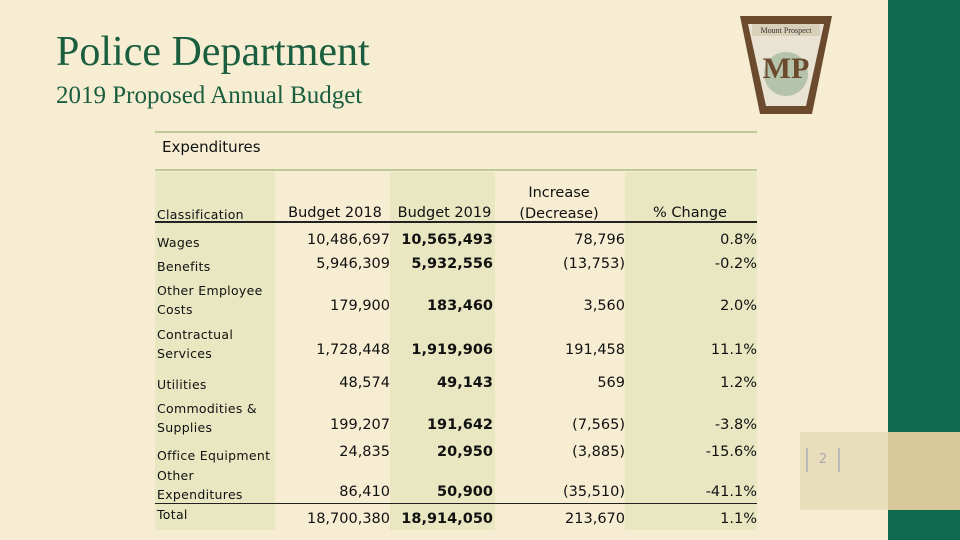 This screenshot has width=960, height=540. What do you see at coordinates (211, 147) in the screenshot?
I see `caption: Expenditures` at bounding box center [211, 147].